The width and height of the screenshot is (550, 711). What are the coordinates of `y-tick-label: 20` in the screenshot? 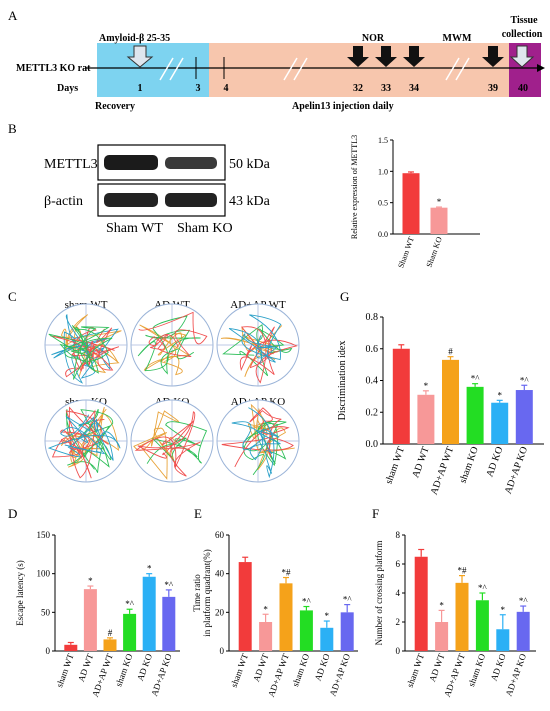 It's located at (220, 612).